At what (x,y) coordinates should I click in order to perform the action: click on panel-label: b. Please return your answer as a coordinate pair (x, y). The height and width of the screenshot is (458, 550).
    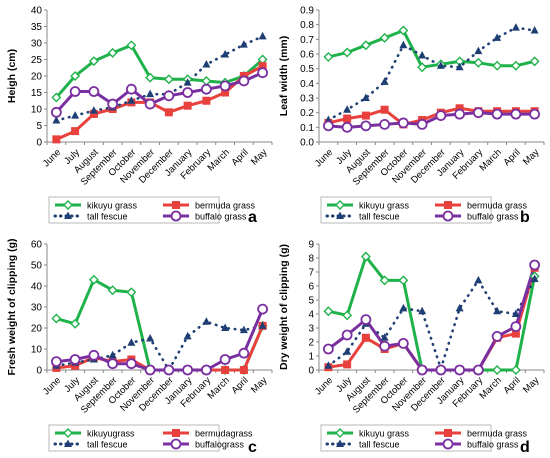
    Looking at the image, I should click on (525, 217).